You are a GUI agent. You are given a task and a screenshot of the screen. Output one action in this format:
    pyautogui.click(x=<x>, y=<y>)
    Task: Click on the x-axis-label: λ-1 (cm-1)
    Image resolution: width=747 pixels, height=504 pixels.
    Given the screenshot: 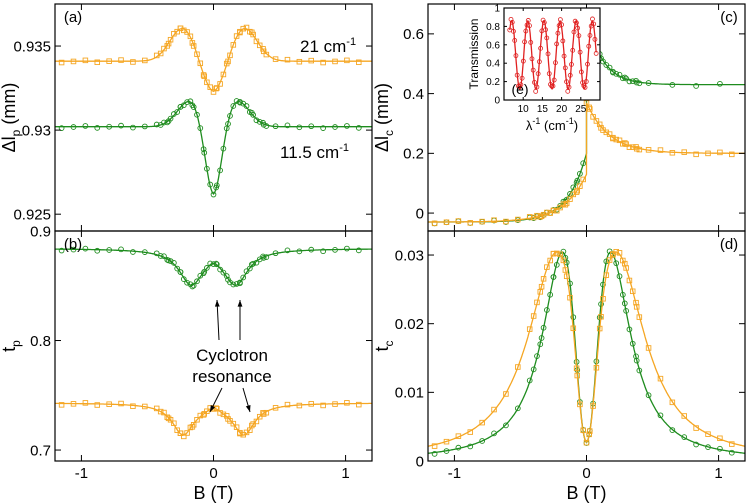 What is the action you would take?
    pyautogui.click(x=552, y=124)
    